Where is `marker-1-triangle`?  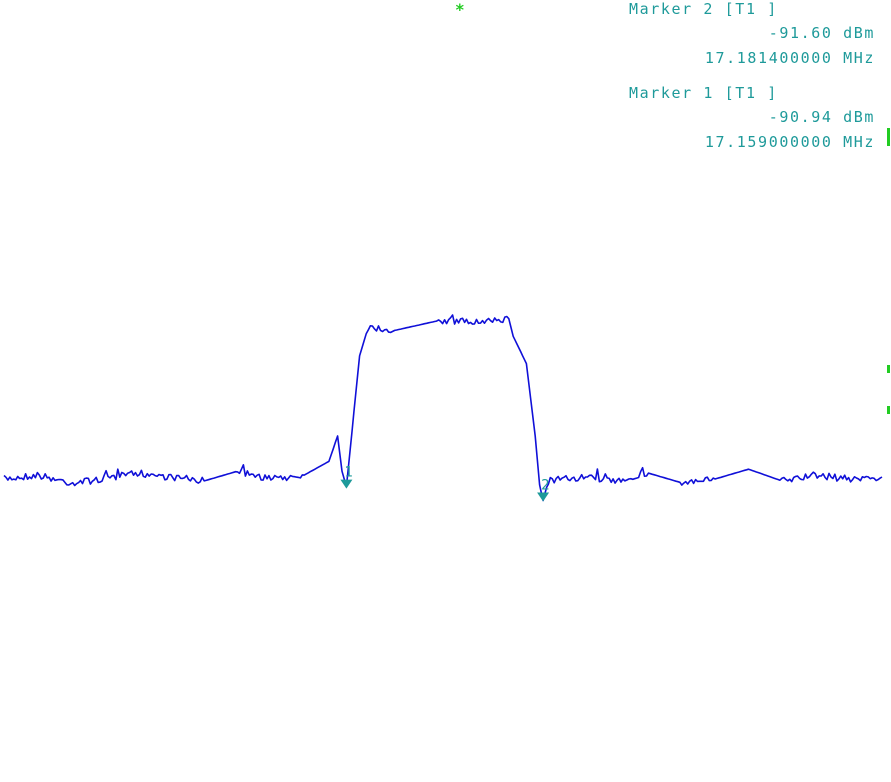
marker-1-triangle is located at coordinates (346, 484).